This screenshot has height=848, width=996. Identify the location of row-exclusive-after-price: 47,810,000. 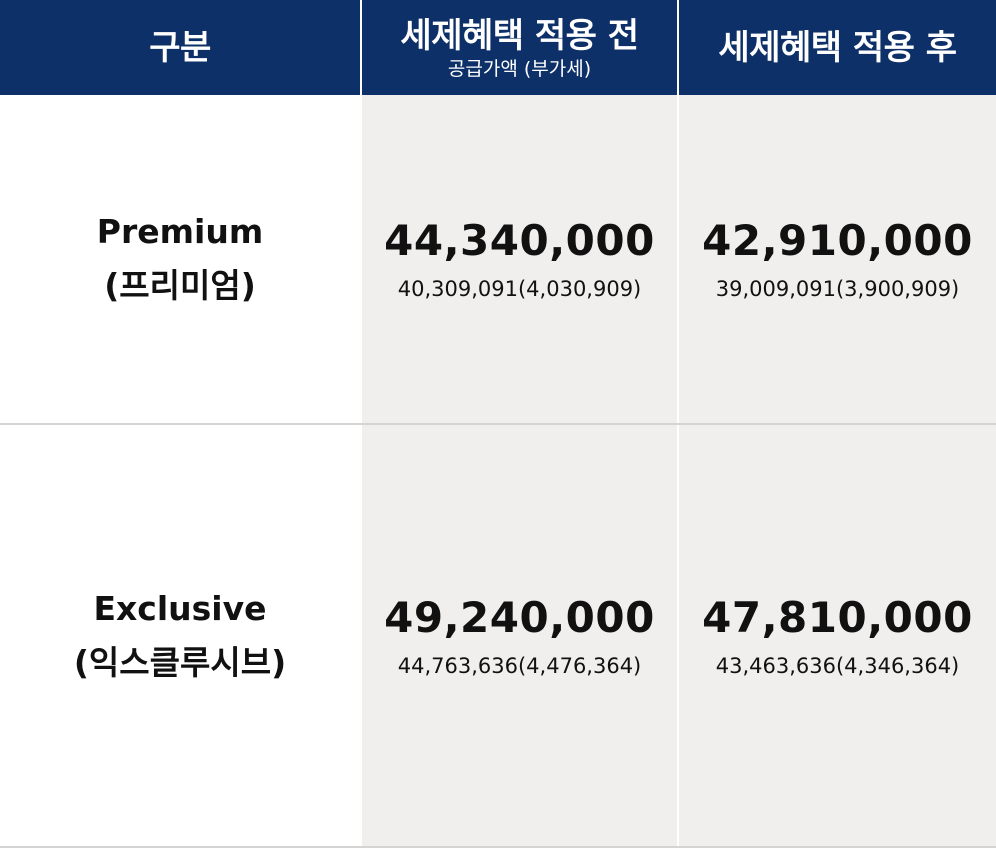
(837, 617).